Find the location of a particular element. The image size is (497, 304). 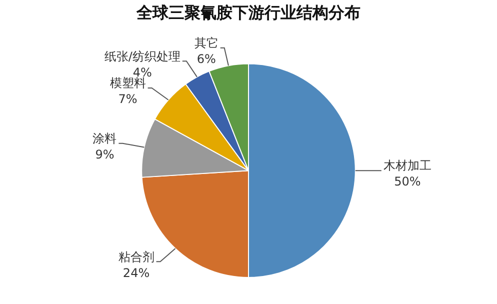

data-label: 50% is located at coordinates (407, 181).